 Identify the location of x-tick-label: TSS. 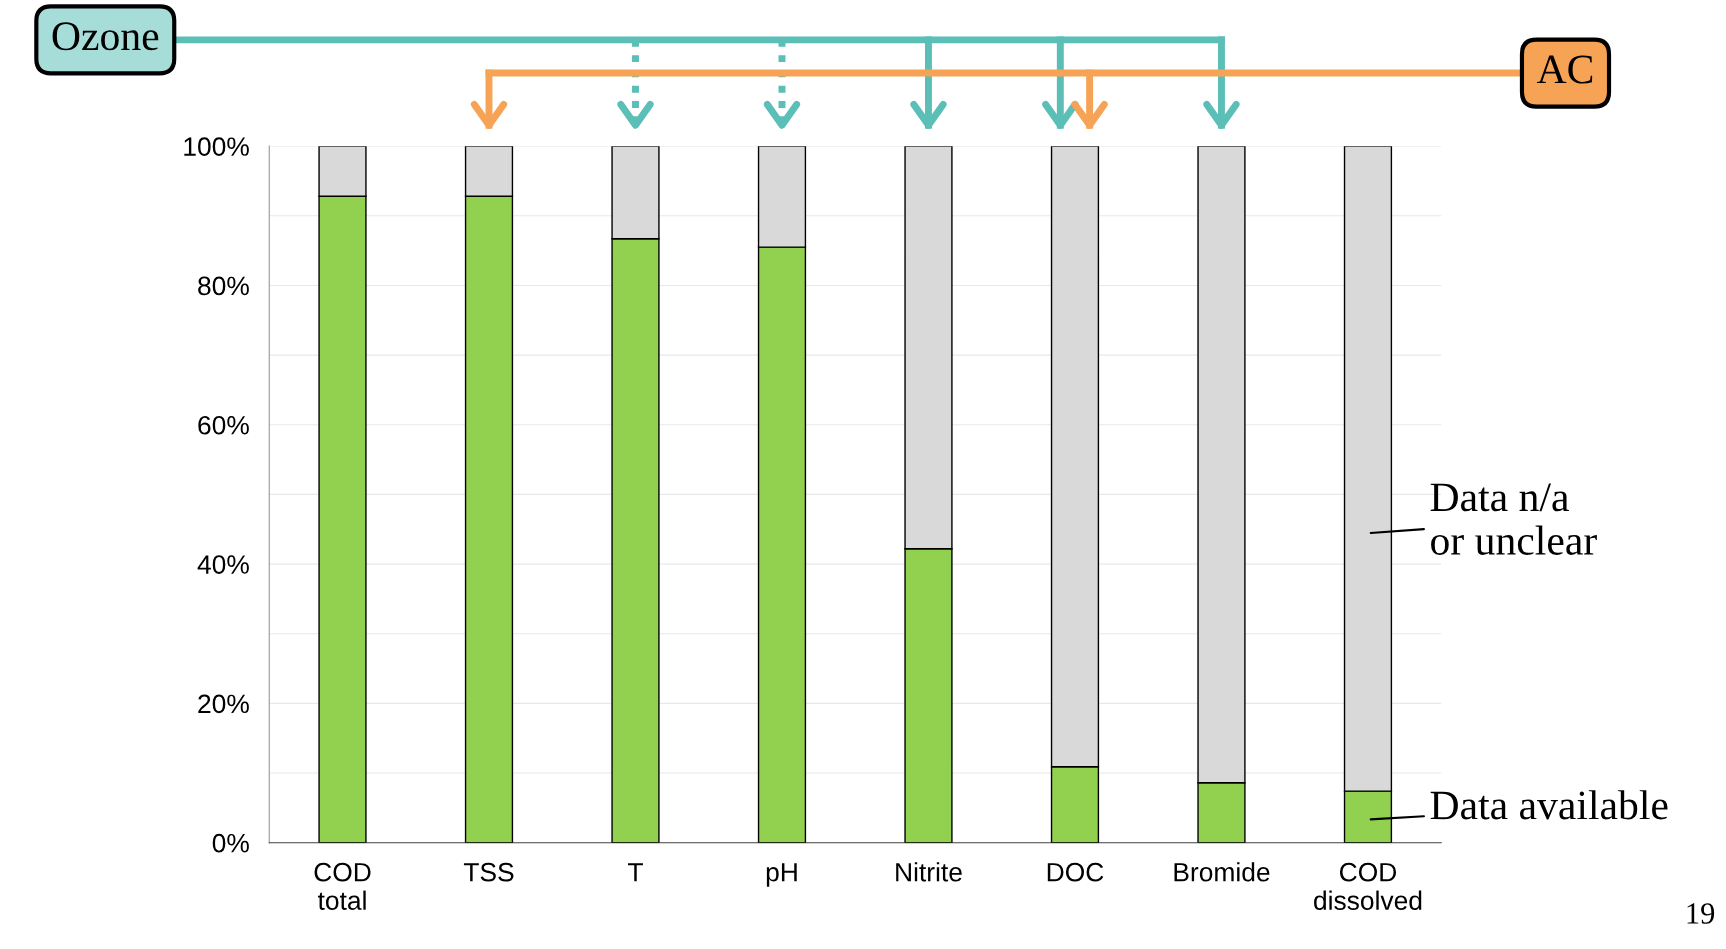
(488, 872).